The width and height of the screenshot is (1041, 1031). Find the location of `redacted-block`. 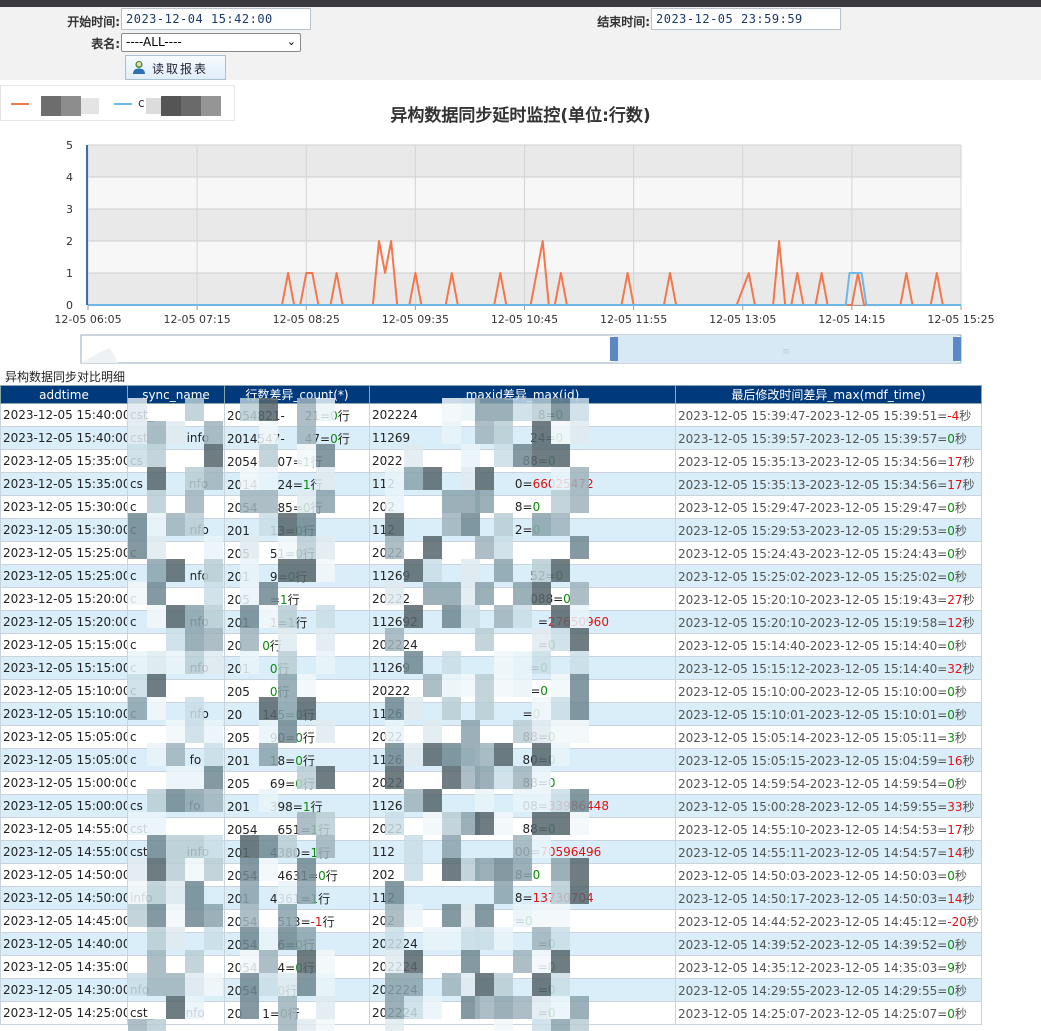

redacted-block is located at coordinates (51, 106).